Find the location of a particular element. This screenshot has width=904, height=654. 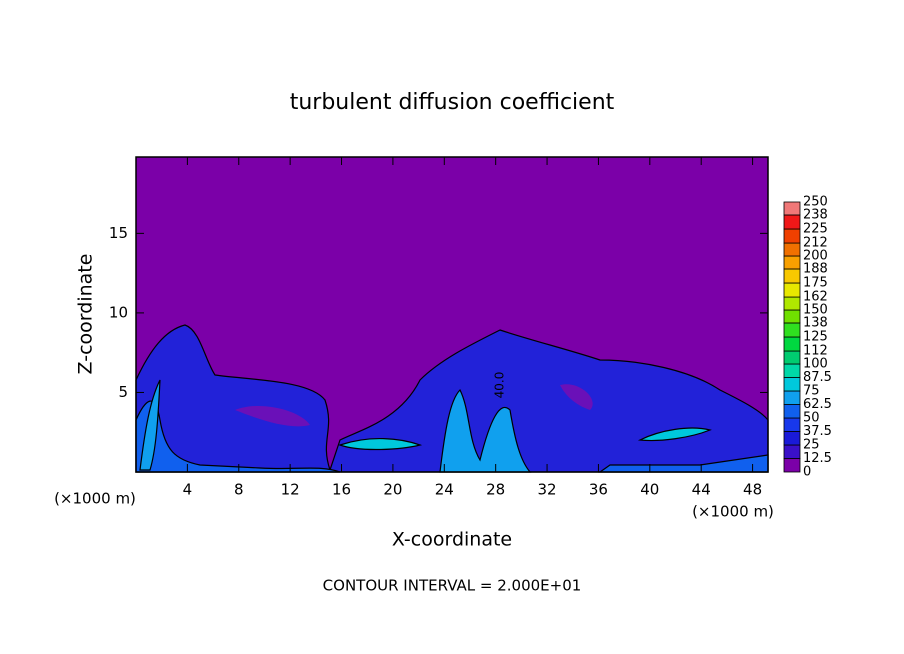

colorbar-label: 12.5 is located at coordinates (817, 458).